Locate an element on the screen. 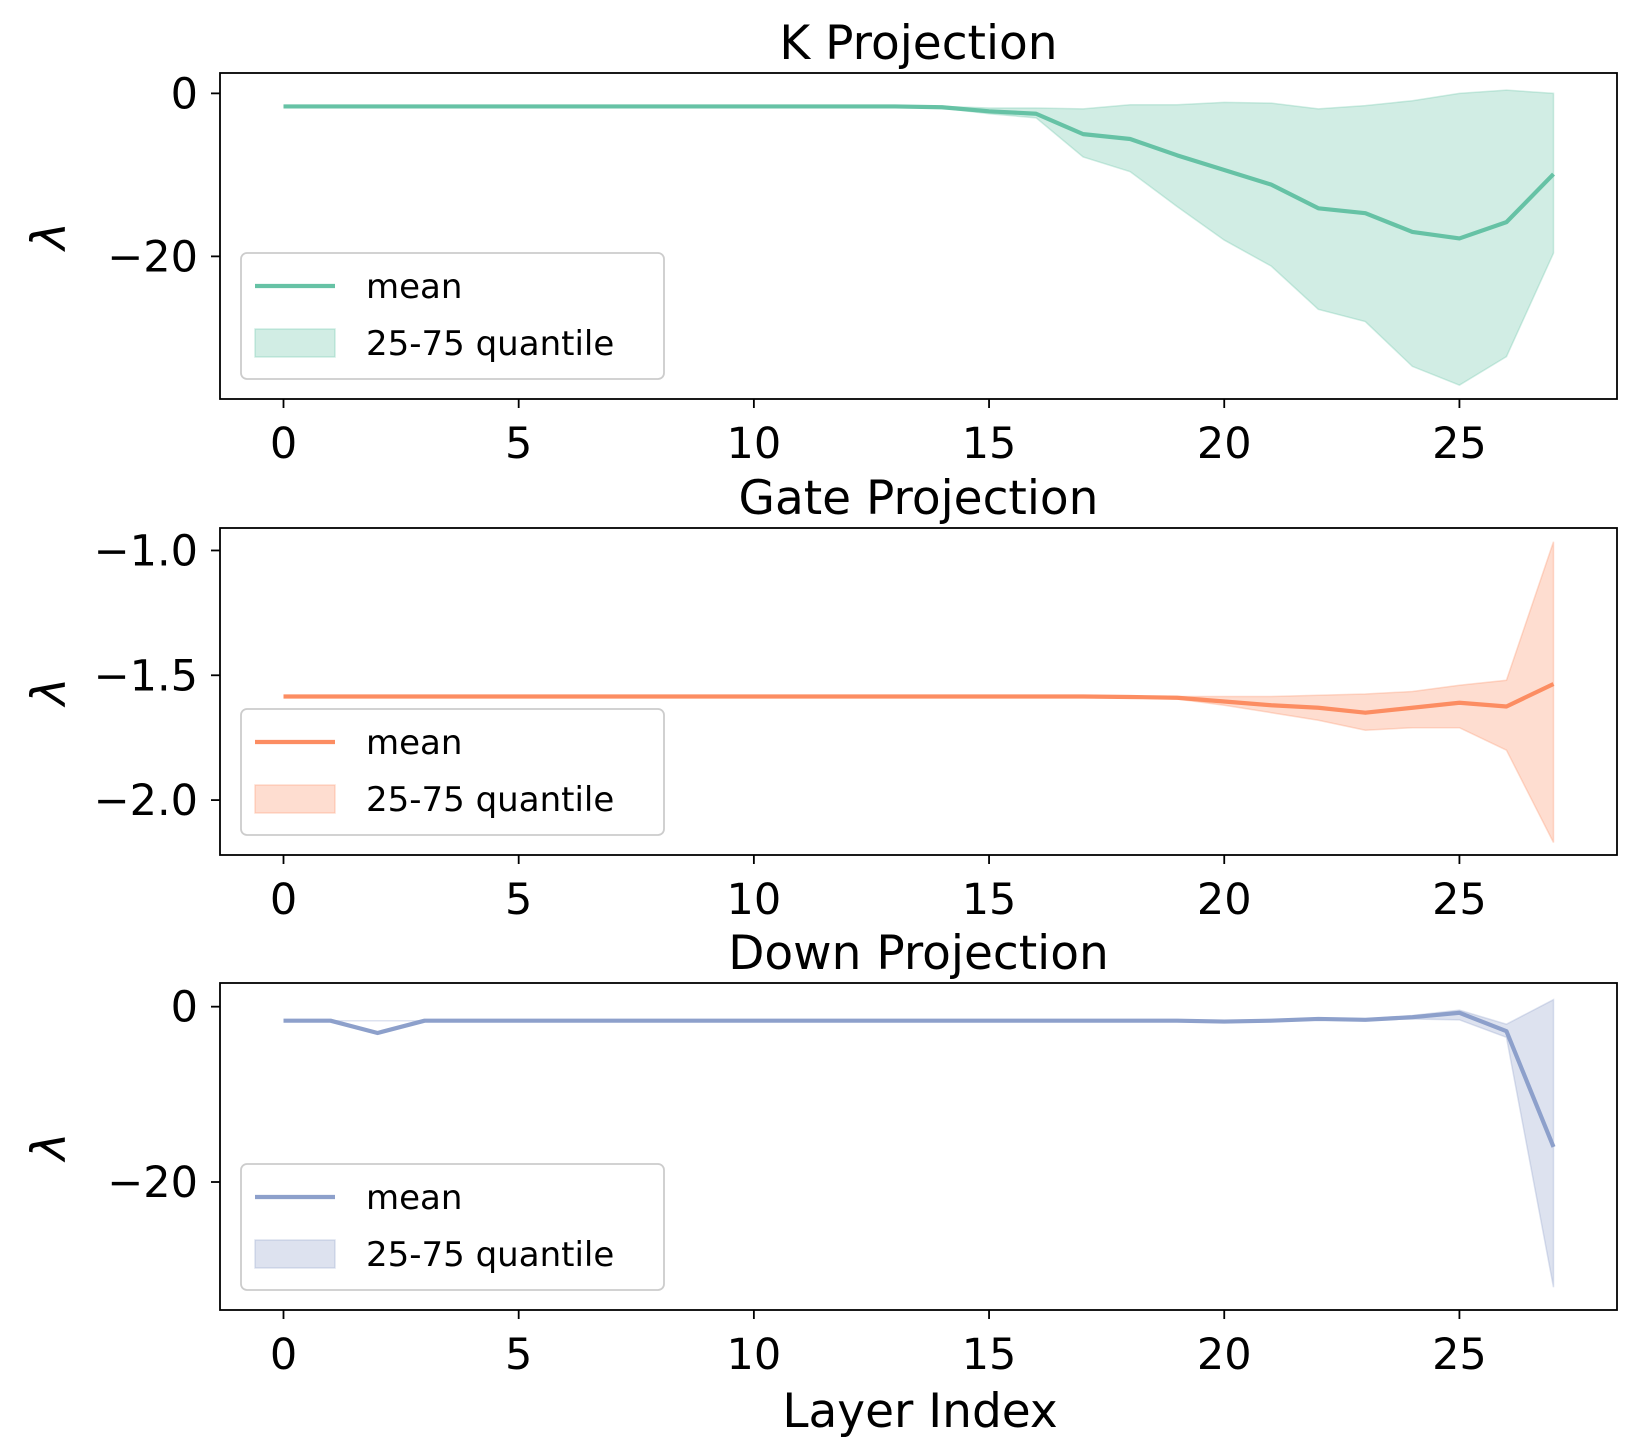  chart-title: Gate Projection is located at coordinates (919, 498).